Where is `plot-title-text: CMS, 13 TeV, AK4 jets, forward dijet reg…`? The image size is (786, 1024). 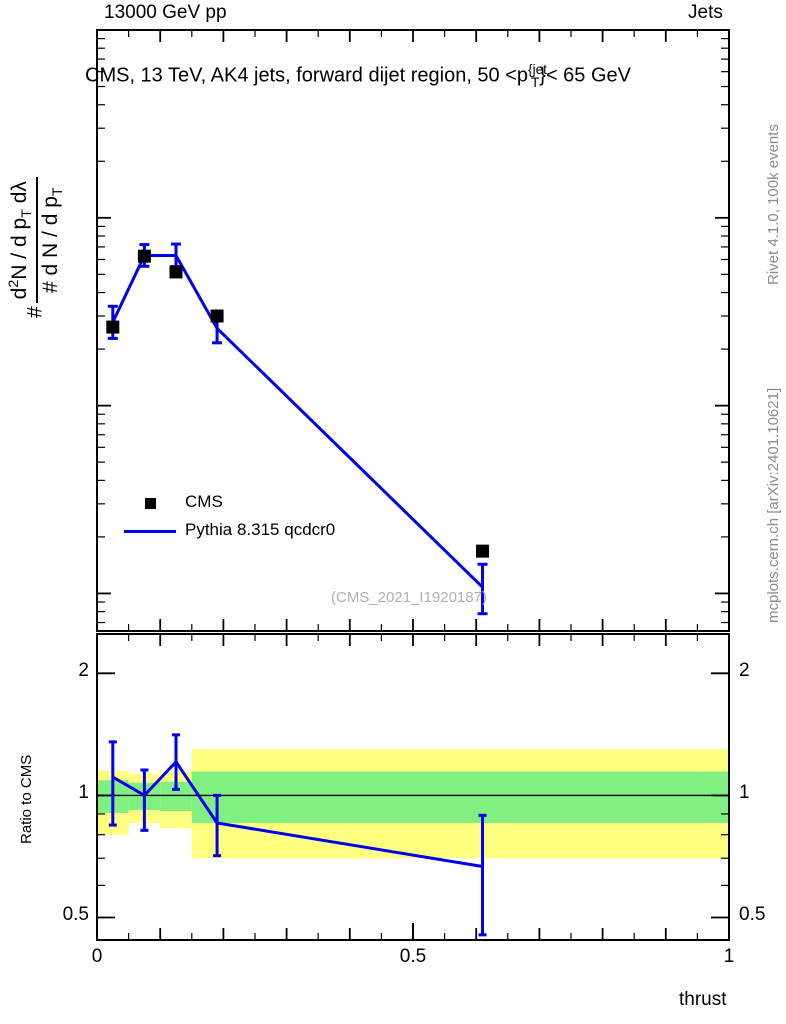
plot-title-text: CMS, 13 TeV, AK4 jets, forward dijet reg… is located at coordinates (307, 75).